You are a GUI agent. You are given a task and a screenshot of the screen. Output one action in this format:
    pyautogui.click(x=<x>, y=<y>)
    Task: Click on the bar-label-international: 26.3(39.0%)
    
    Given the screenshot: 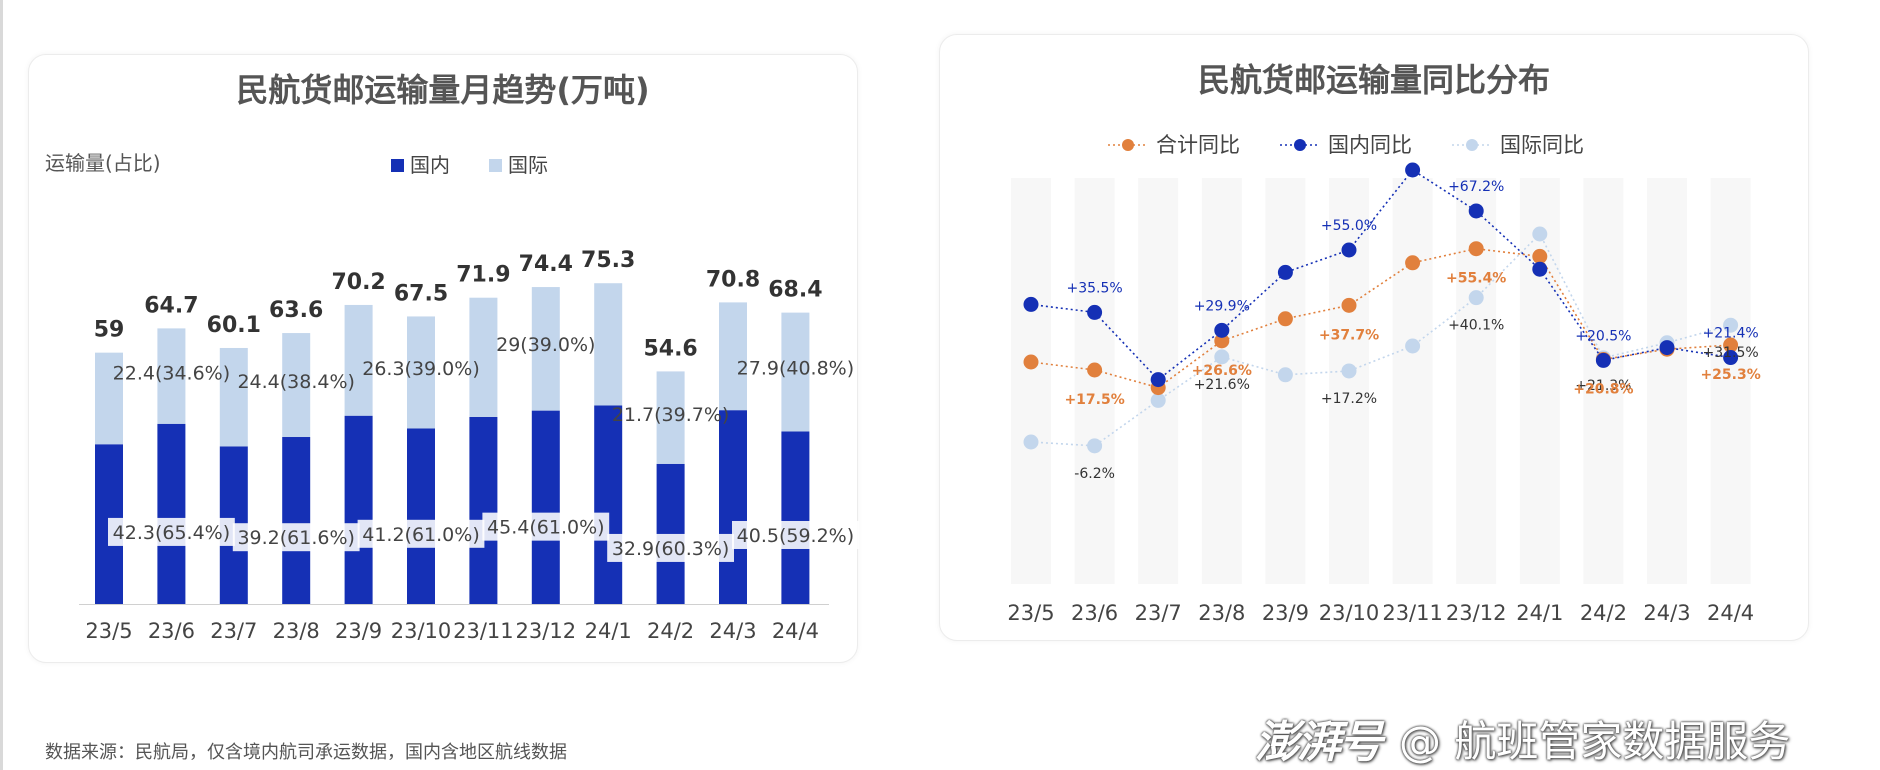 What is the action you would take?
    pyautogui.click(x=421, y=369)
    